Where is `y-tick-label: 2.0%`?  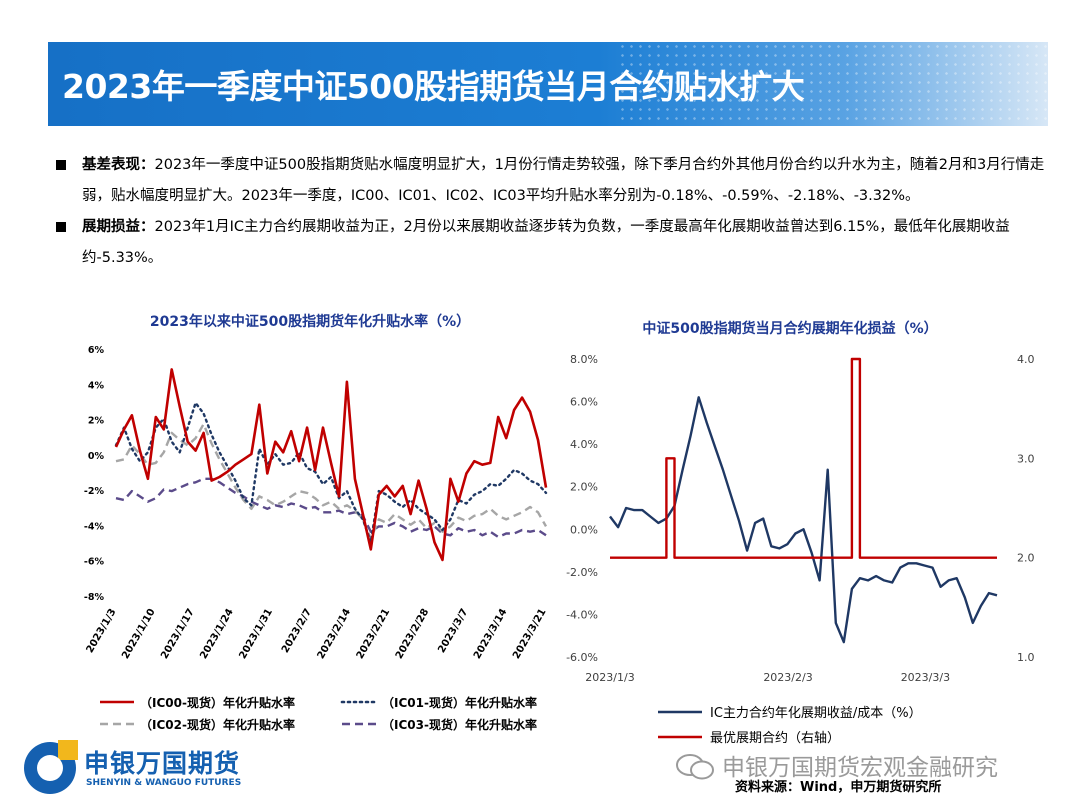 y-tick-label: 2.0% is located at coordinates (584, 487).